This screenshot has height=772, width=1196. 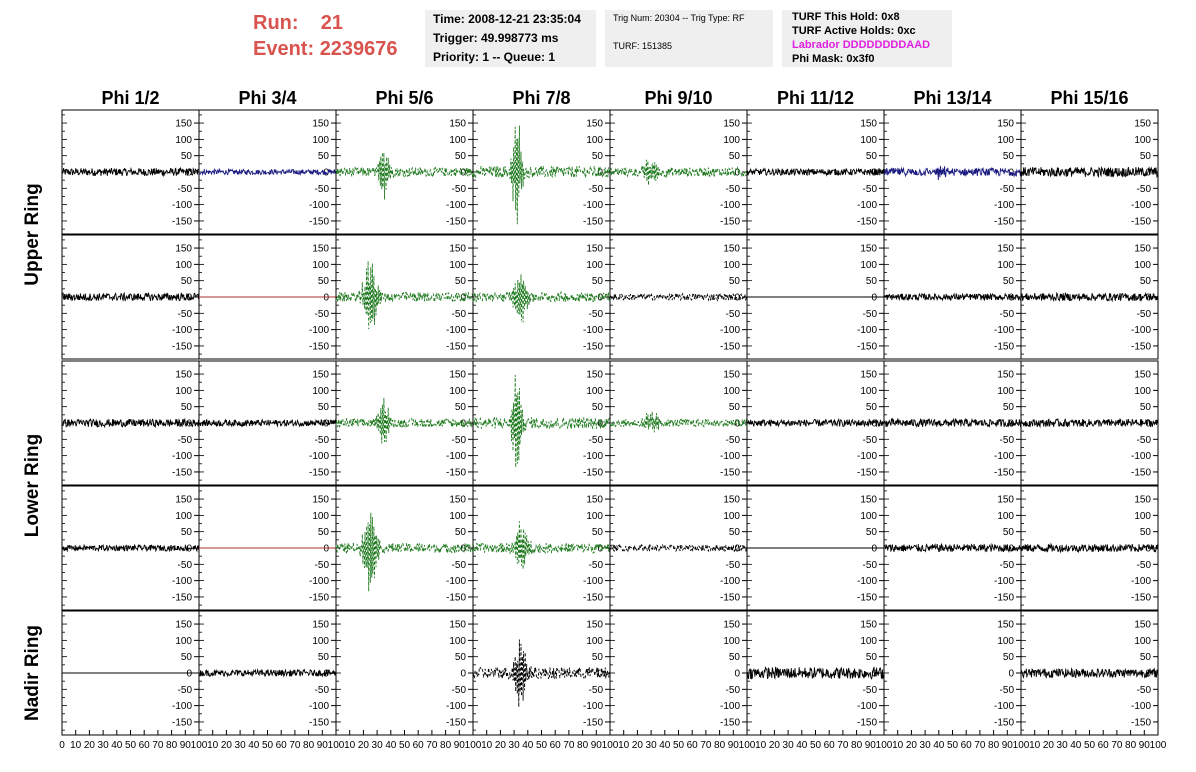 I want to click on priority-text: Priority: 1 -- Queue: 1, so click(x=494, y=57).